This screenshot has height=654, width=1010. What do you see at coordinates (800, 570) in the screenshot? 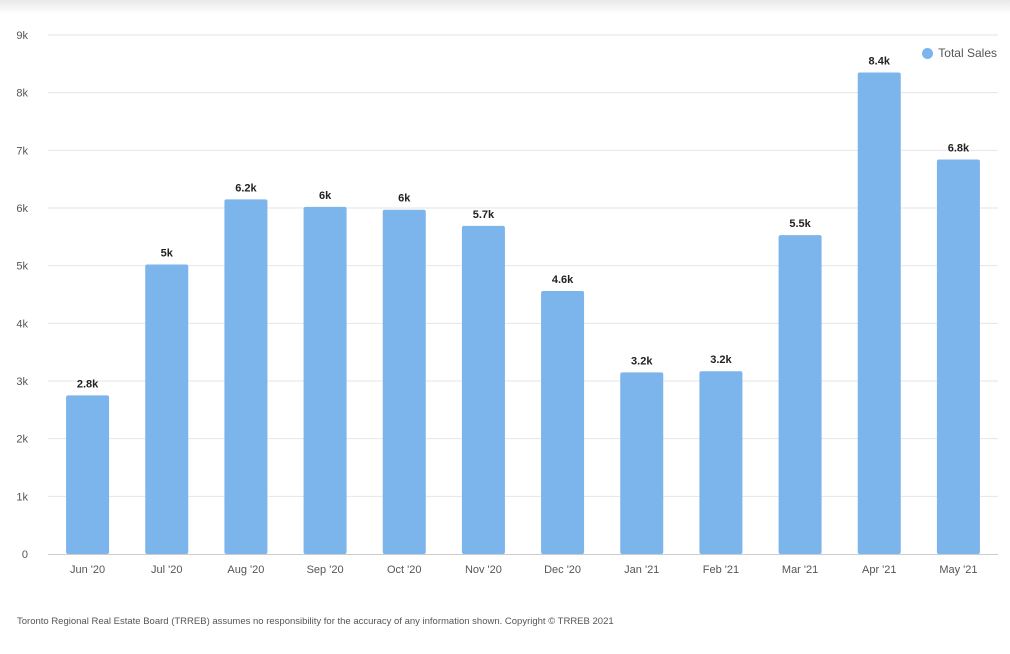
I see `x-tick-label: Mar '21` at bounding box center [800, 570].